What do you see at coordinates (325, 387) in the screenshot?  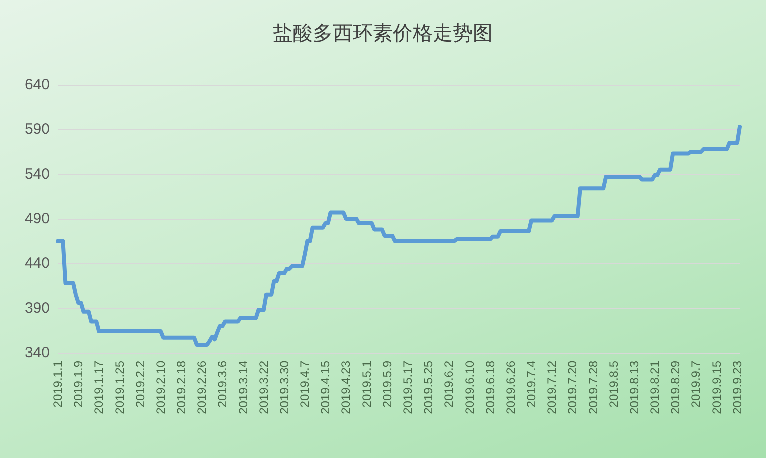 I see `x-tick-label: 2019.4.15` at bounding box center [325, 387].